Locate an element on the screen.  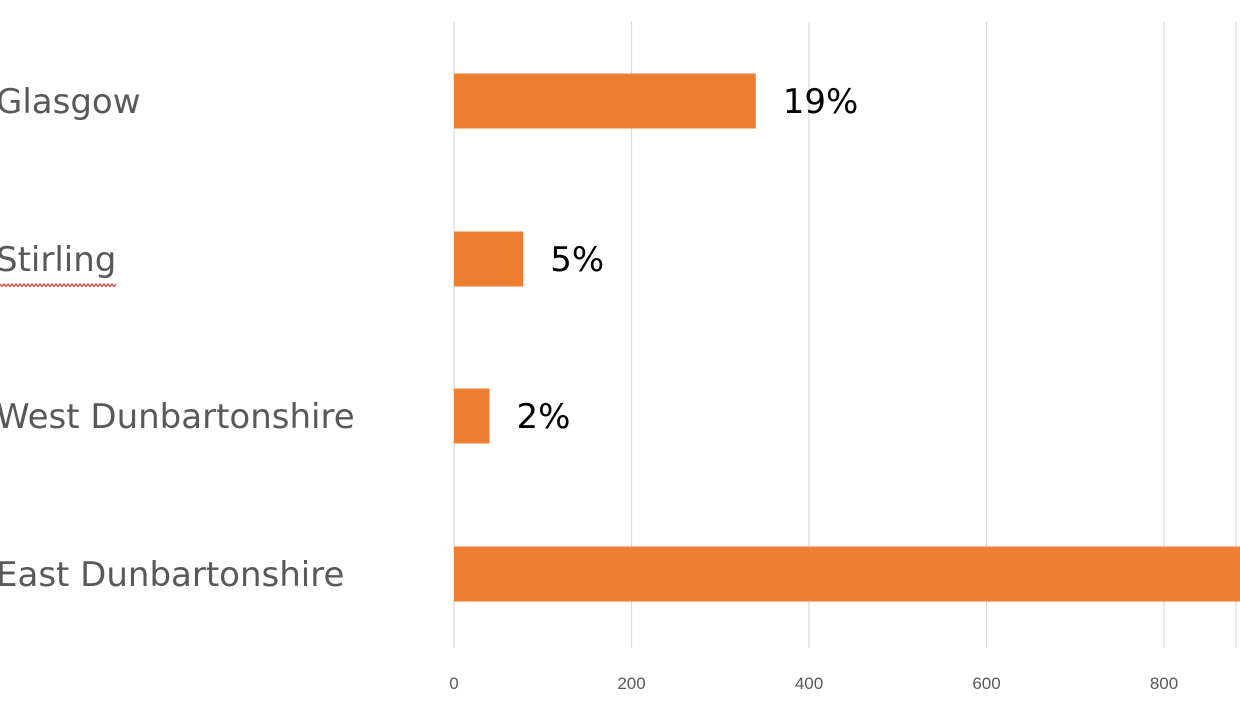
x-axis-tick-labels: 0 200 400 600 800 is located at coordinates (813, 683).